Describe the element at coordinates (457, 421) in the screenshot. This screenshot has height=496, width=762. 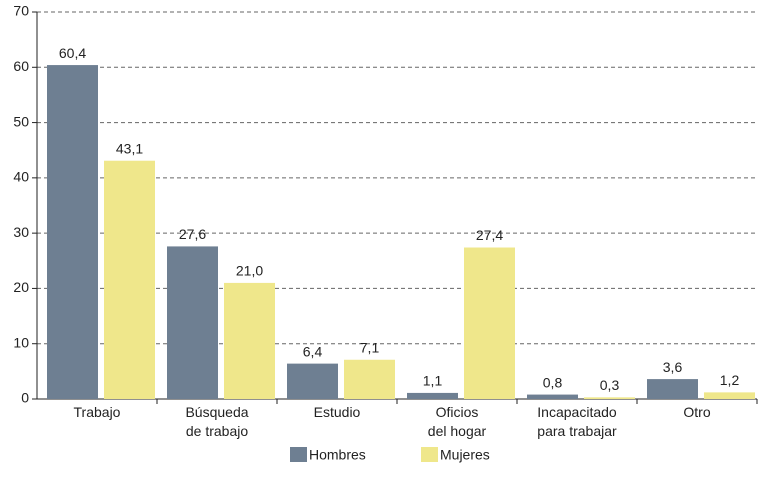
I see `x-tick-label: Oficios del hogar` at that location.